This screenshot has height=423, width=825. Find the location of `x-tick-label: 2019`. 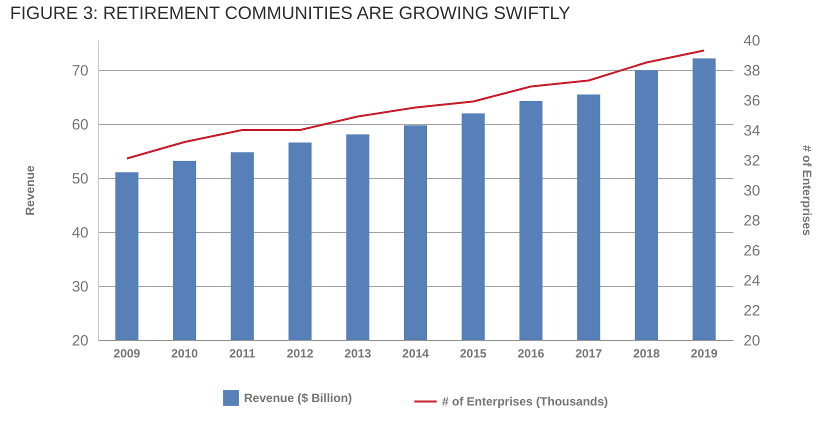

x-tick-label: 2019 is located at coordinates (704, 353).